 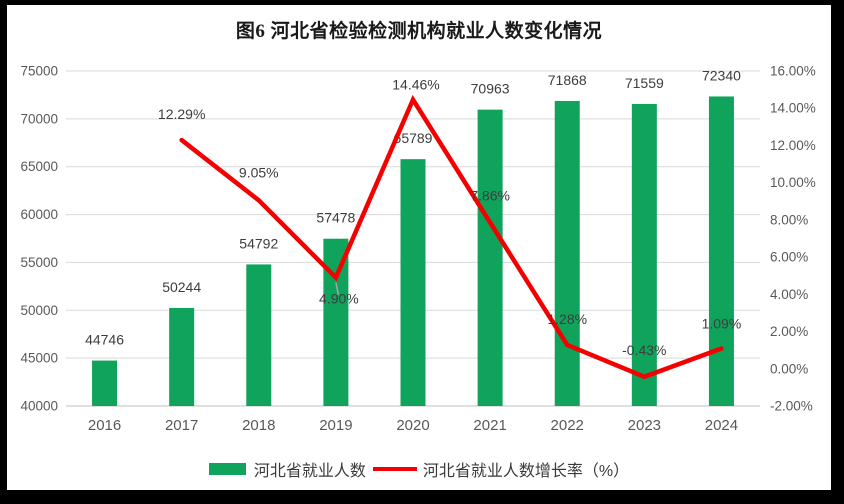 I want to click on line-point-label: -0.43%, so click(x=644, y=350).